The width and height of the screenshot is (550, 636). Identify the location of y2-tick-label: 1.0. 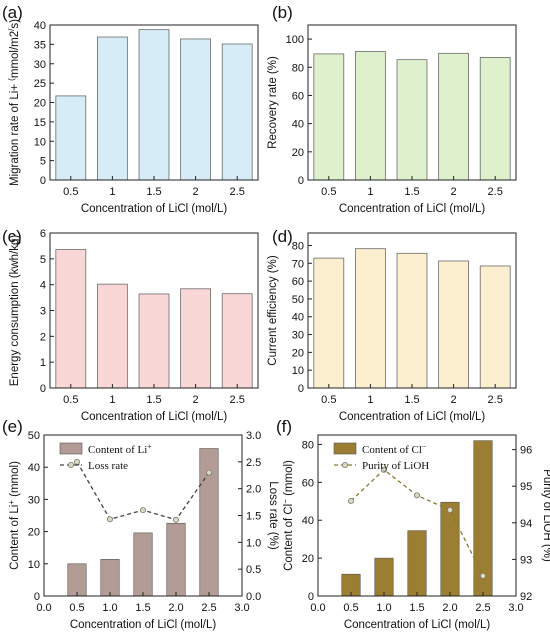
(253, 543).